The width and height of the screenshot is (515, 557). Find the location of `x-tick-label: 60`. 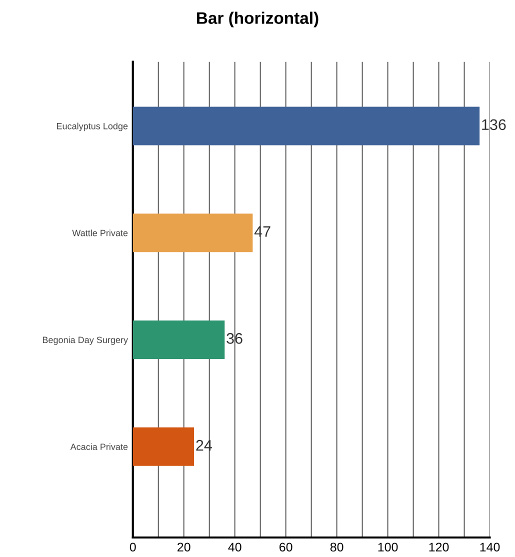

x-tick-label: 60 is located at coordinates (286, 547).